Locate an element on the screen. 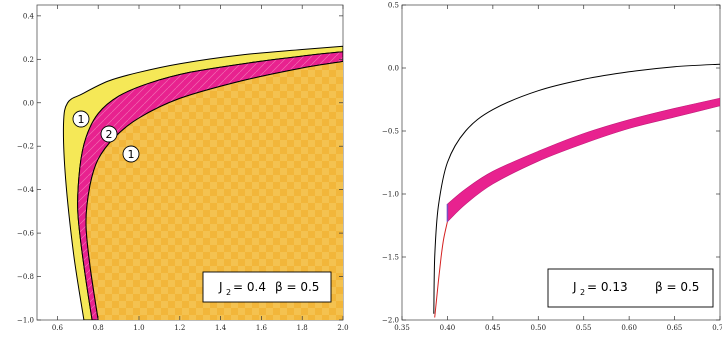 This screenshot has height=342, width=722. svg-text: 2 is located at coordinates (109, 134).